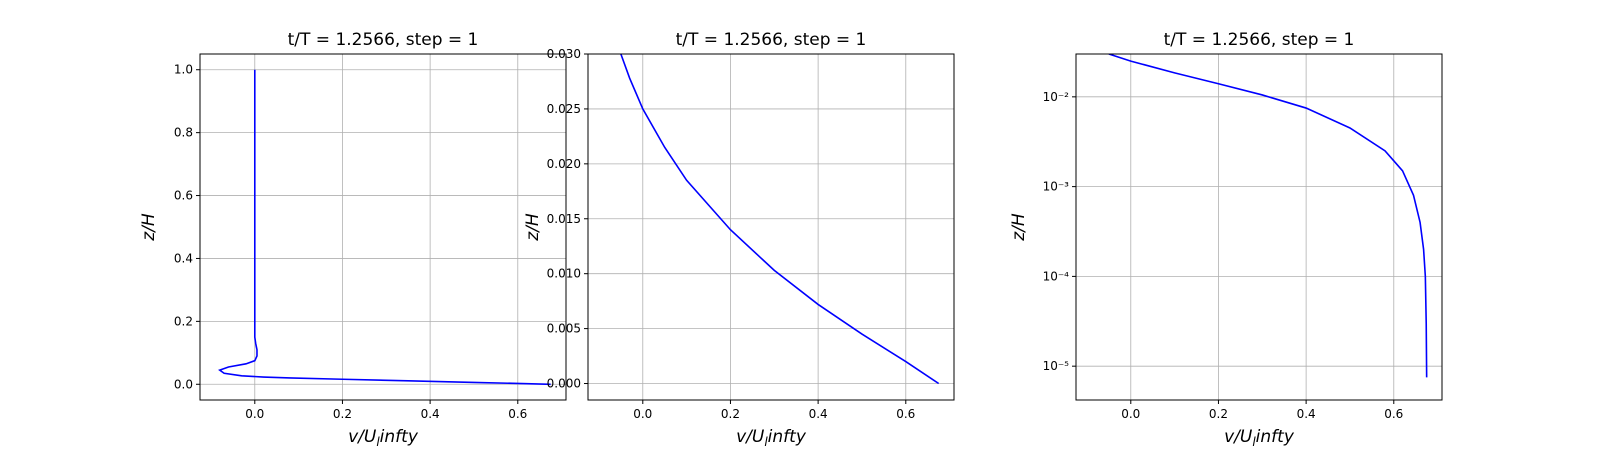 This screenshot has width=1600, height=450. Describe the element at coordinates (1056, 187) in the screenshot. I see `y-tick-label: 10⁻³` at that location.